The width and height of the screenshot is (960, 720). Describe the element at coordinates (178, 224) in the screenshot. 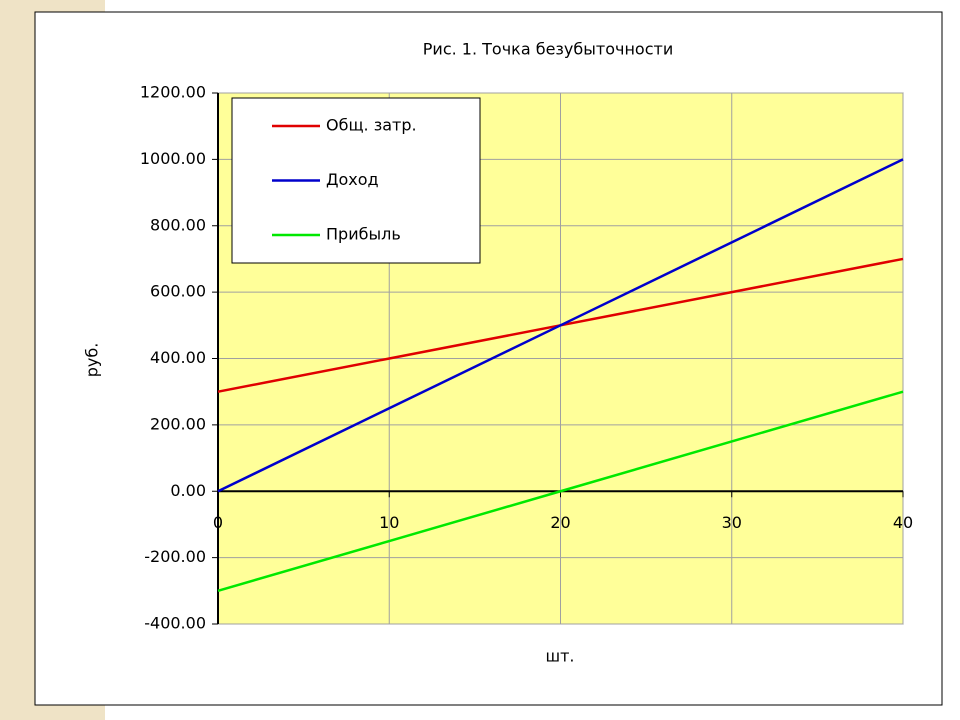

I see `y-tick-label: 800.00` at that location.